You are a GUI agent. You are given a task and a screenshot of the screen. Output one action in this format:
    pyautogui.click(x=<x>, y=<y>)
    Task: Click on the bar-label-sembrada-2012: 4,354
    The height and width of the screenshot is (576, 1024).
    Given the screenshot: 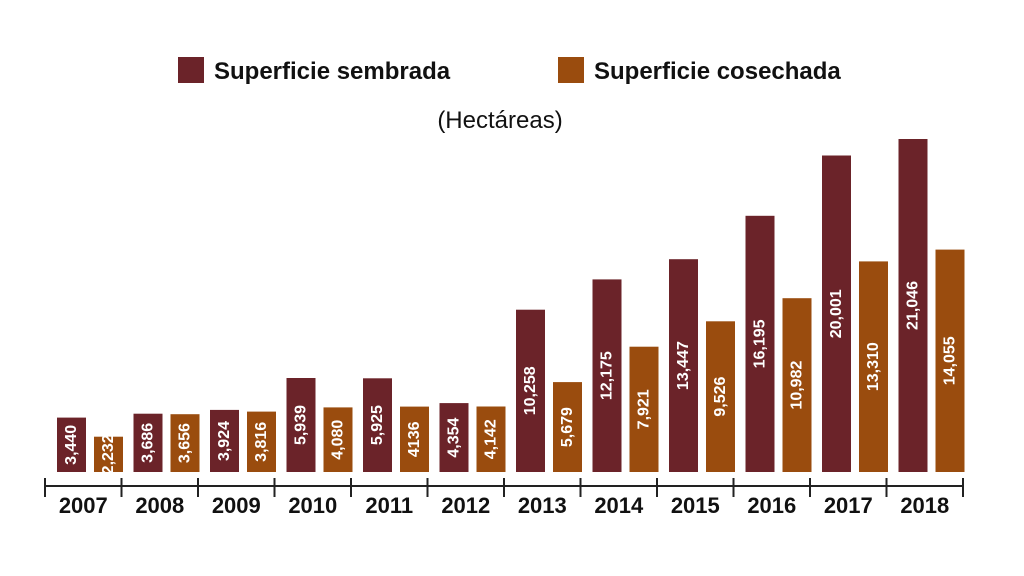 What is the action you would take?
    pyautogui.click(x=454, y=437)
    